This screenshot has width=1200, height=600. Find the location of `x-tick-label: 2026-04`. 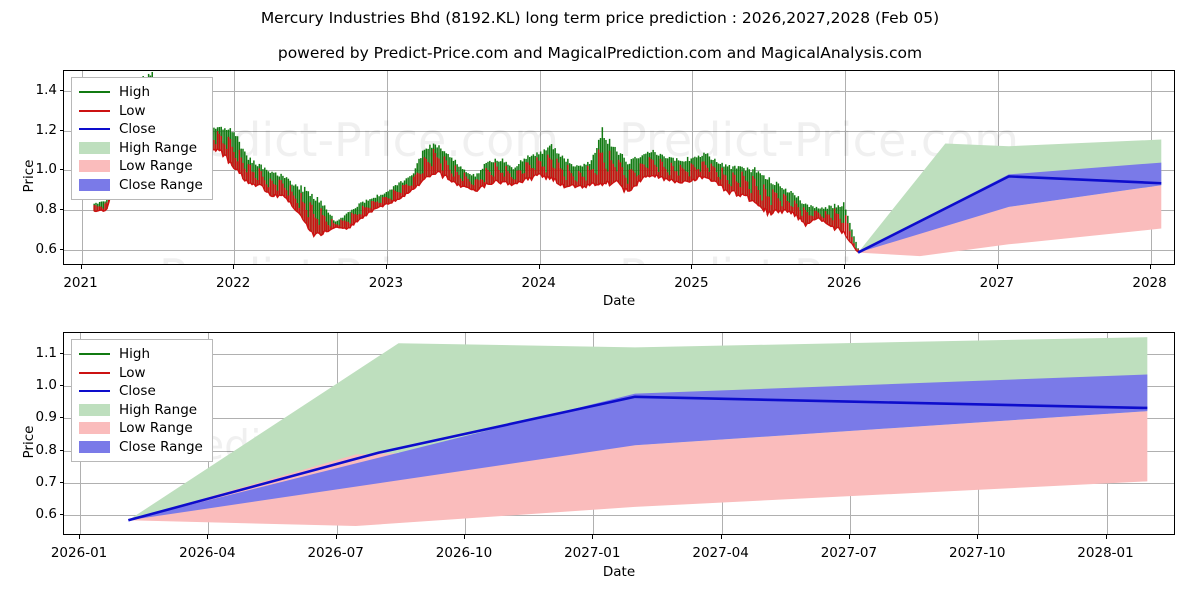

x-tick-label: 2026-04 is located at coordinates (207, 553).